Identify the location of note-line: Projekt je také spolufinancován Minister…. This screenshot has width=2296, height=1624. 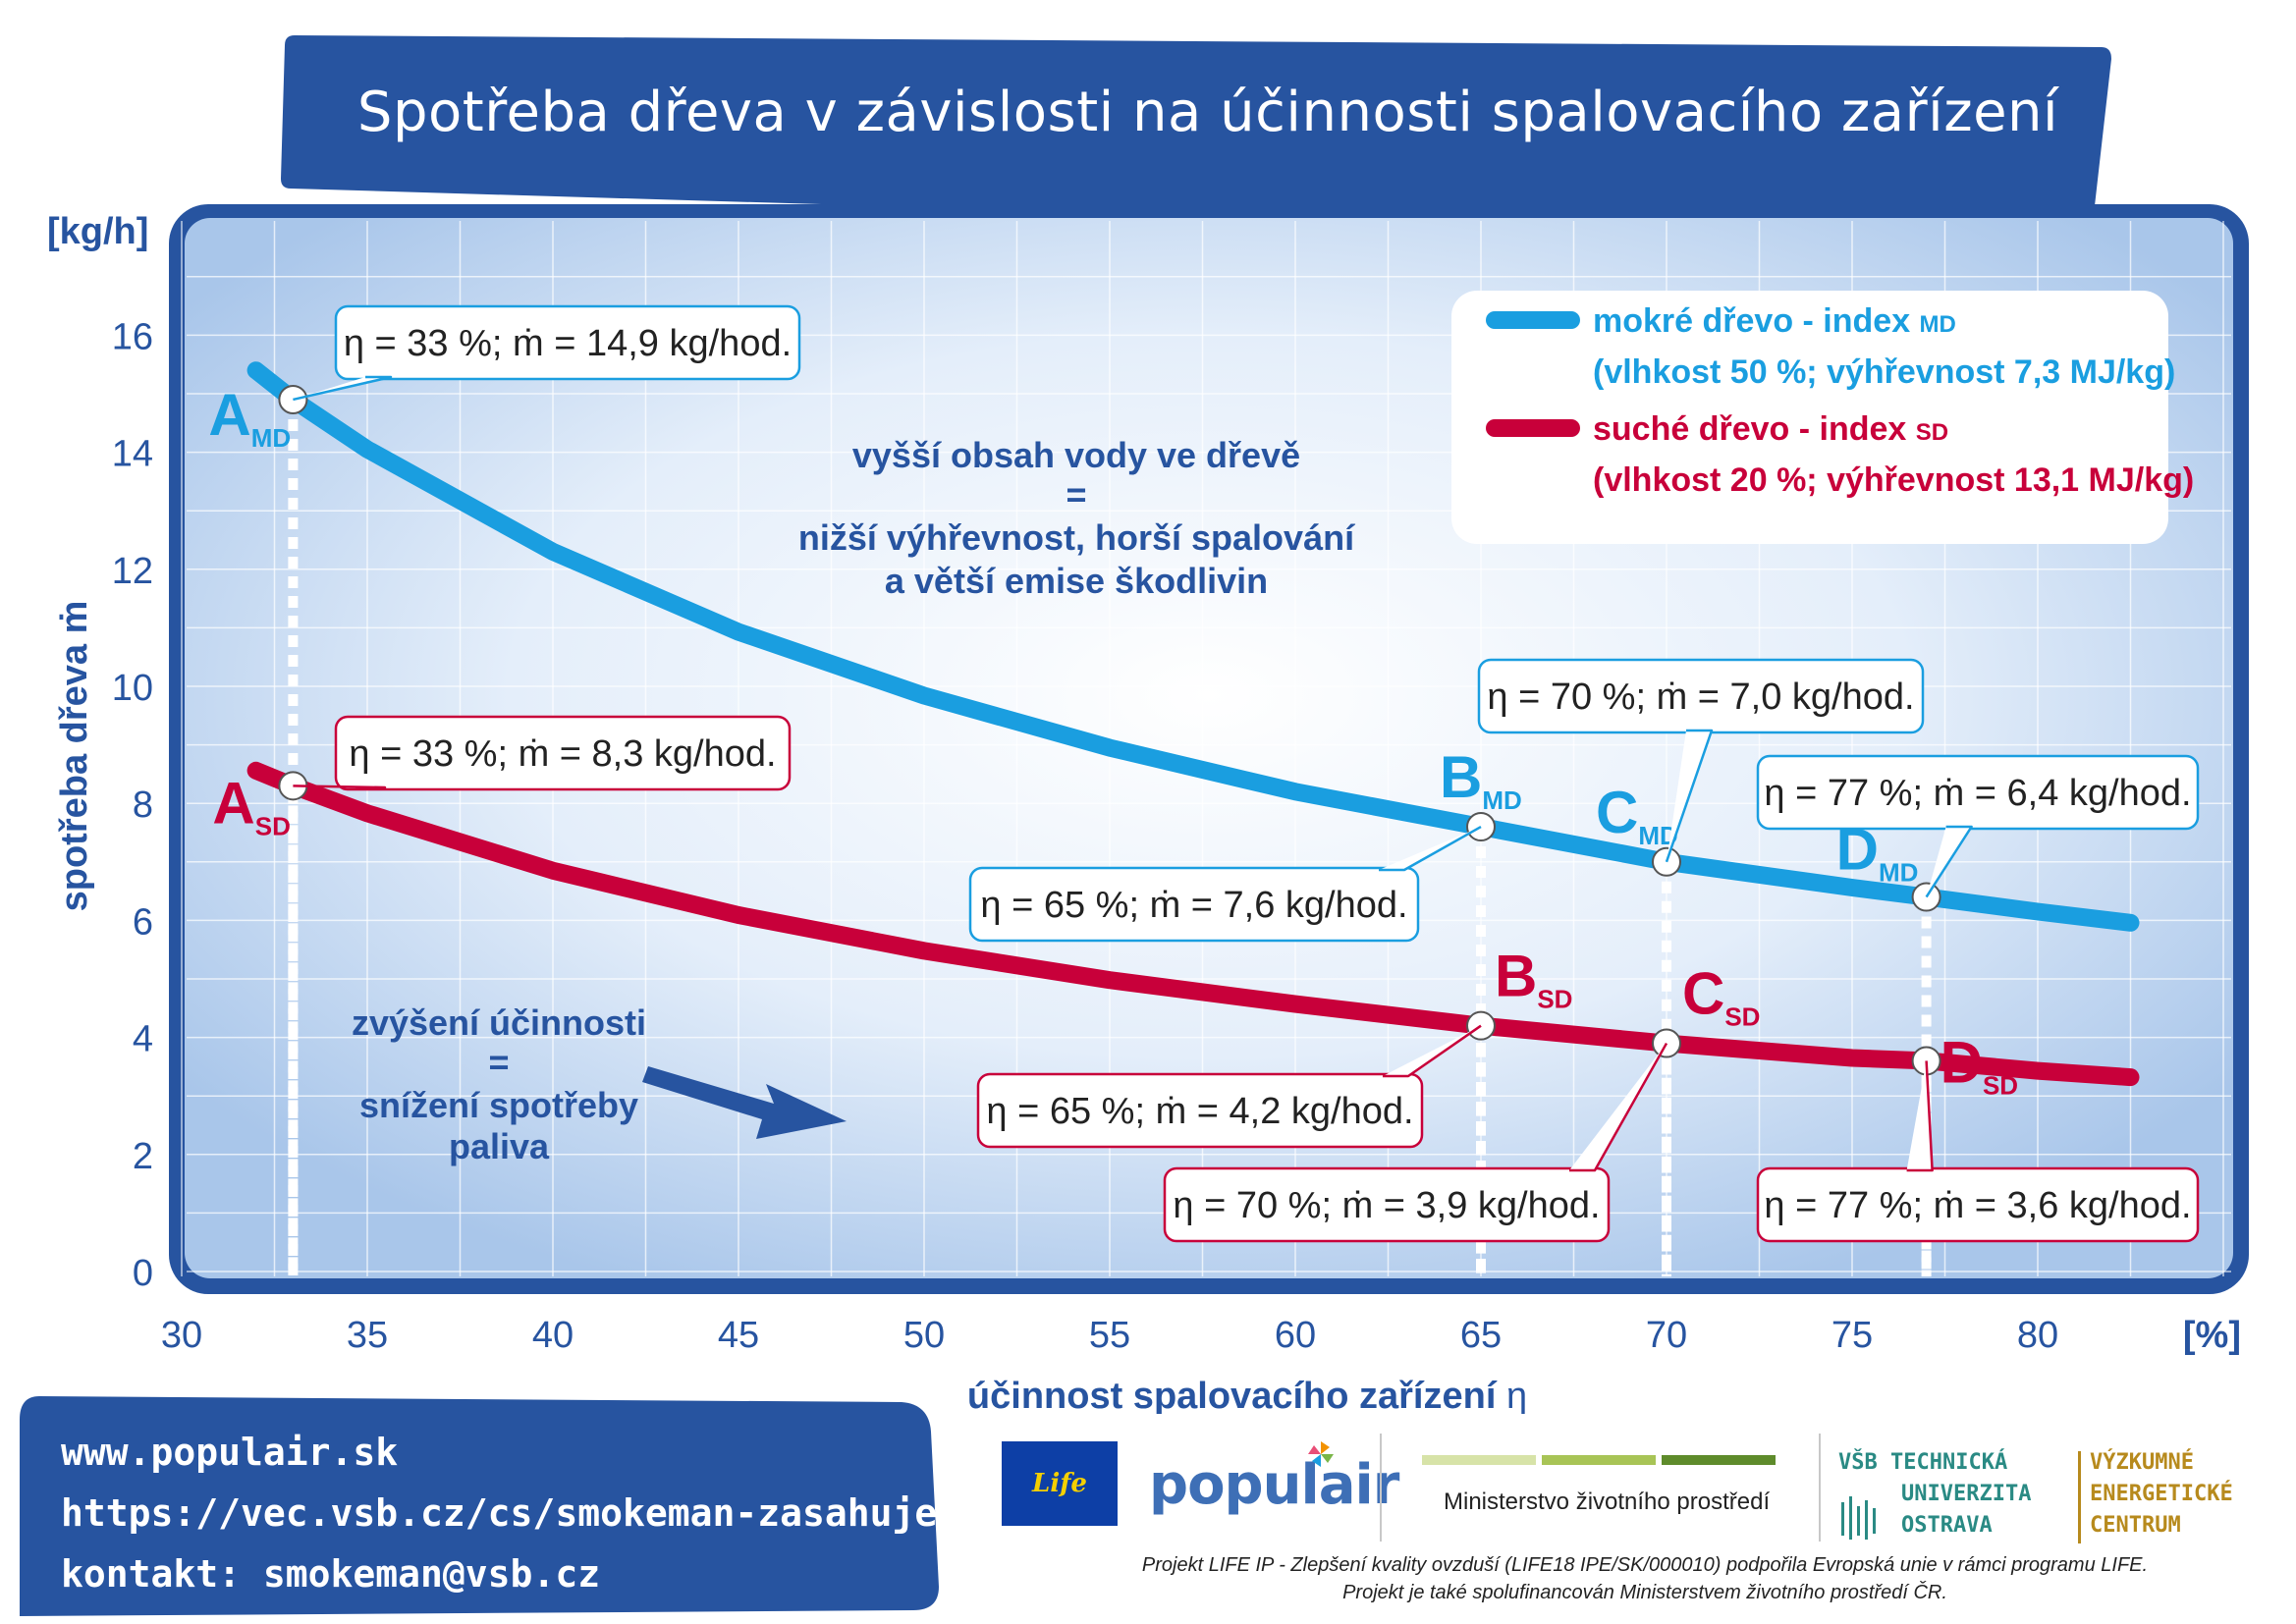
(1644, 1592).